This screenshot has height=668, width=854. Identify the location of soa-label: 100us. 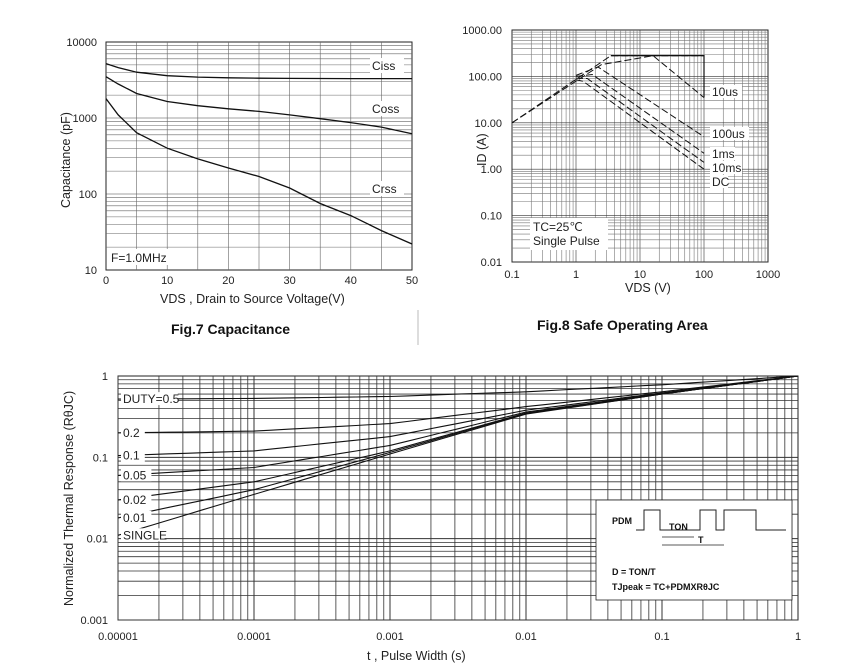
(728, 134).